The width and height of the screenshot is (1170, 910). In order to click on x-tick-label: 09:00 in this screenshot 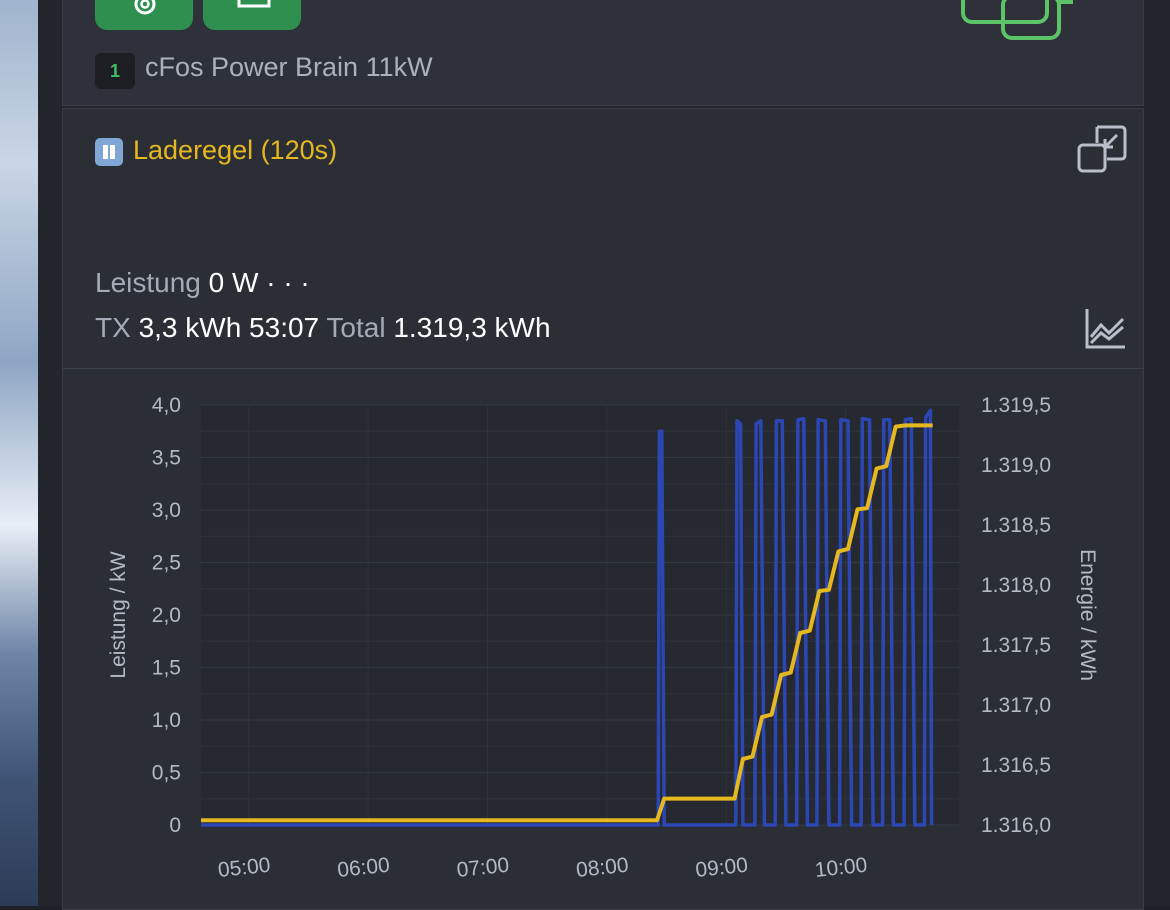, I will do `click(721, 868)`.